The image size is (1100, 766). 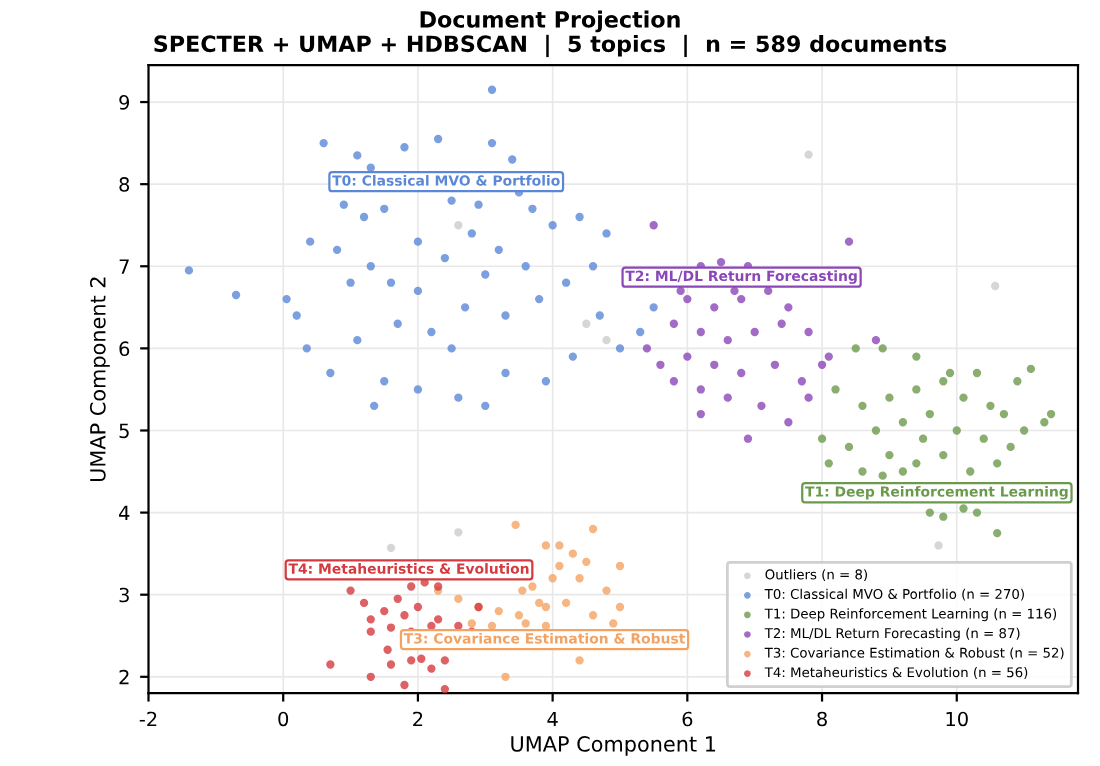 I want to click on y-tick-label: 2, so click(x=124, y=677).